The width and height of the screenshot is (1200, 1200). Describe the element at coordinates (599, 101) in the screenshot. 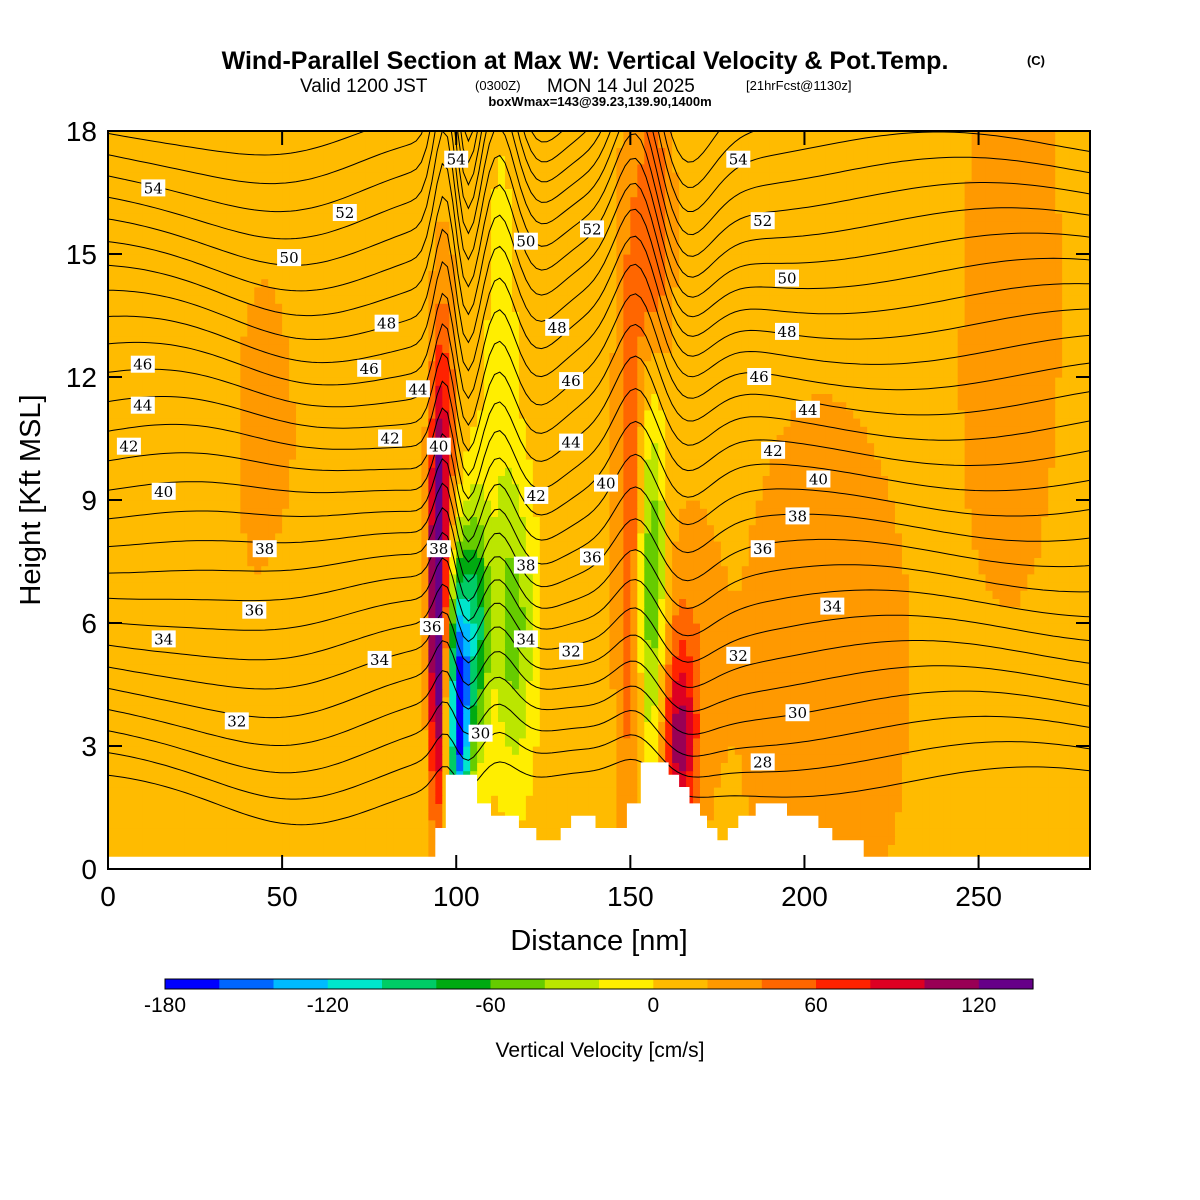

I see `boxwmax-label: boxWmax=143@39.23,139.90,1400m` at that location.